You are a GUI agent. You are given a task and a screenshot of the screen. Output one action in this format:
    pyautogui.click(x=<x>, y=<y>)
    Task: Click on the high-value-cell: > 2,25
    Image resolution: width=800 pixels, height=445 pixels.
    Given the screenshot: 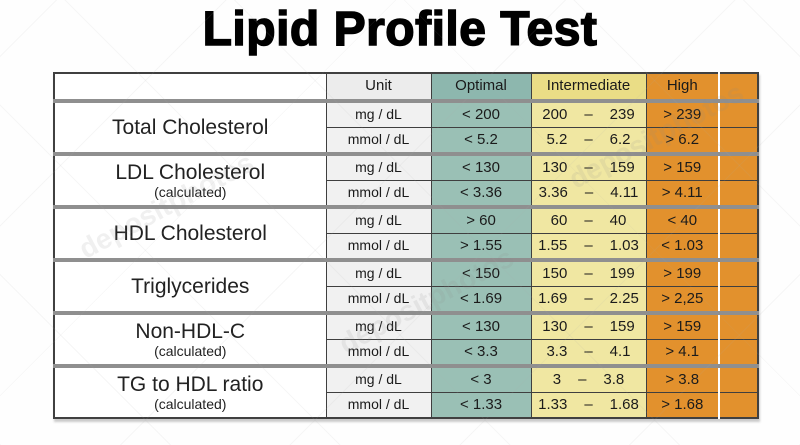 What is the action you would take?
    pyautogui.click(x=682, y=300)
    